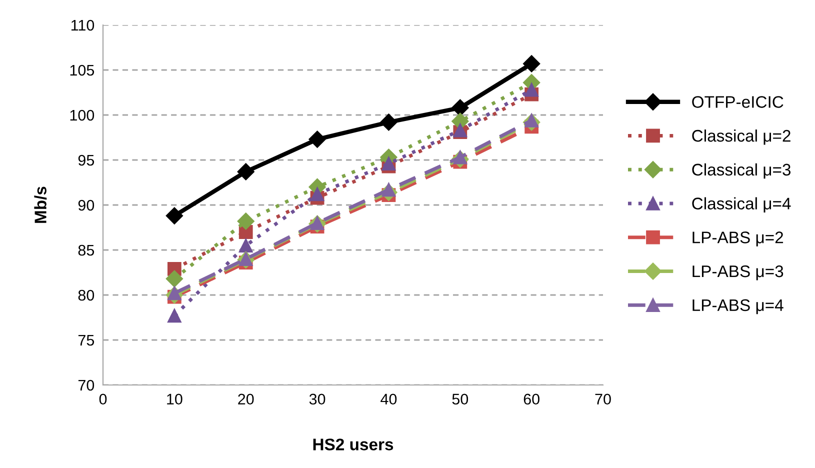 The image size is (815, 468). Describe the element at coordinates (86, 160) in the screenshot. I see `y-tick-label: 95` at that location.